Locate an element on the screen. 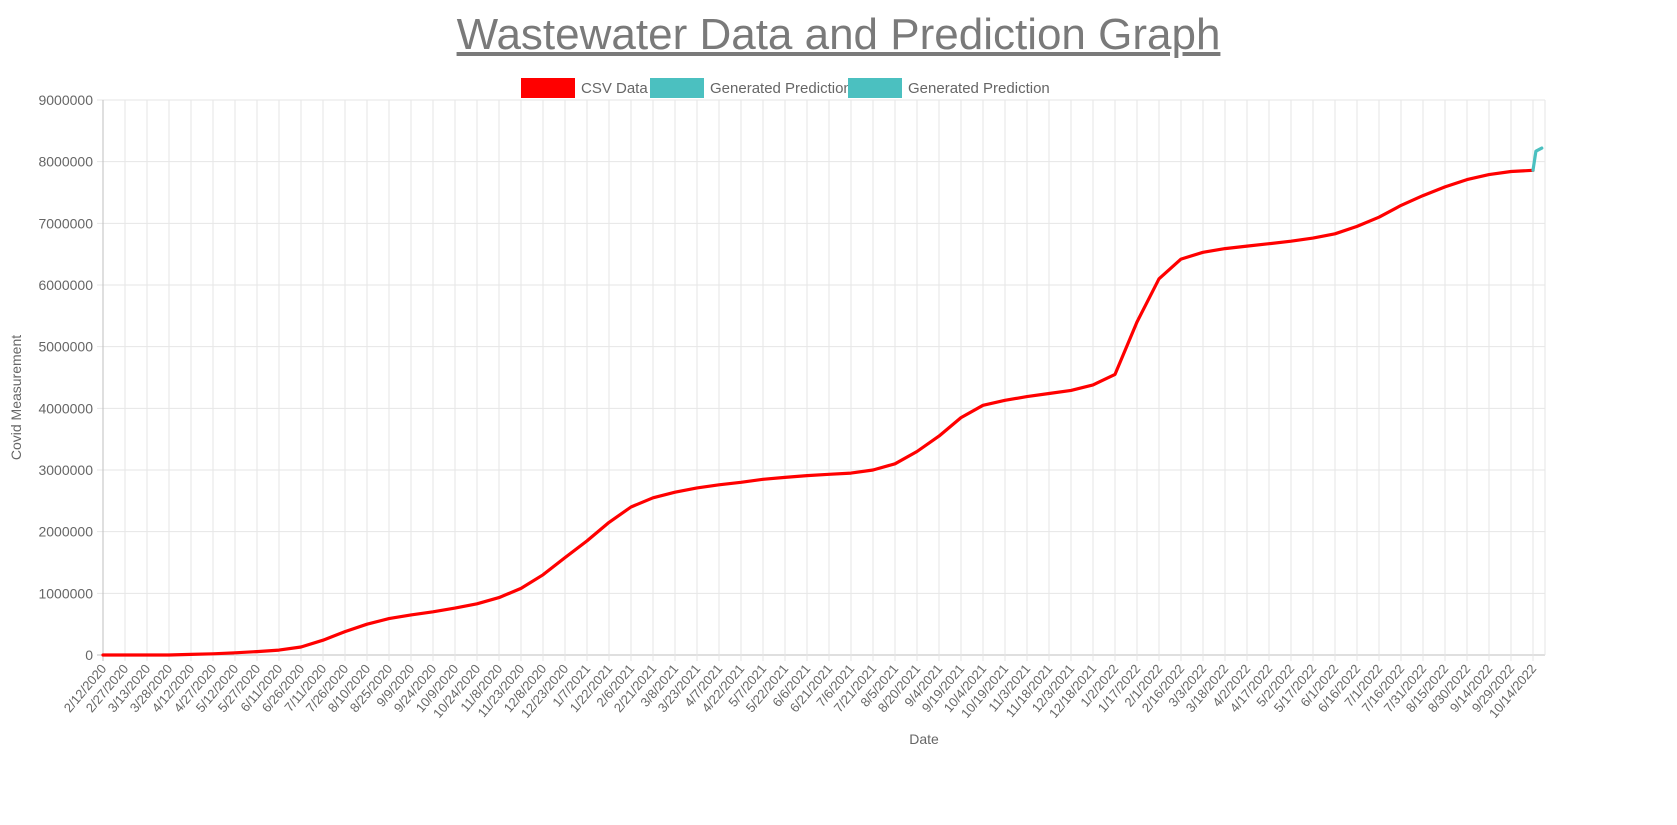  x-axis-title: Date is located at coordinates (924, 739).